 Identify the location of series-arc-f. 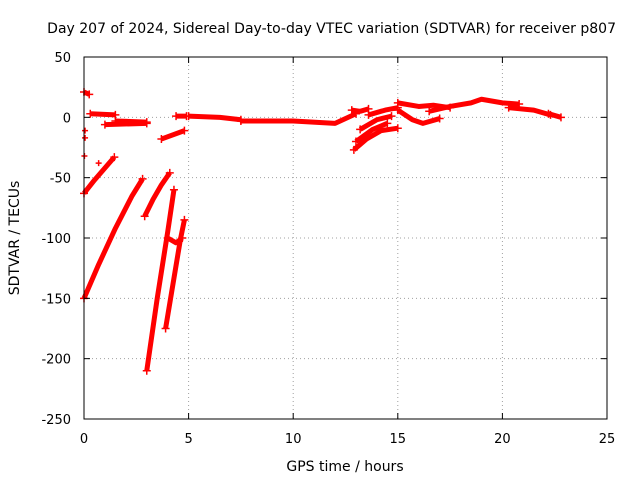
(113, 238).